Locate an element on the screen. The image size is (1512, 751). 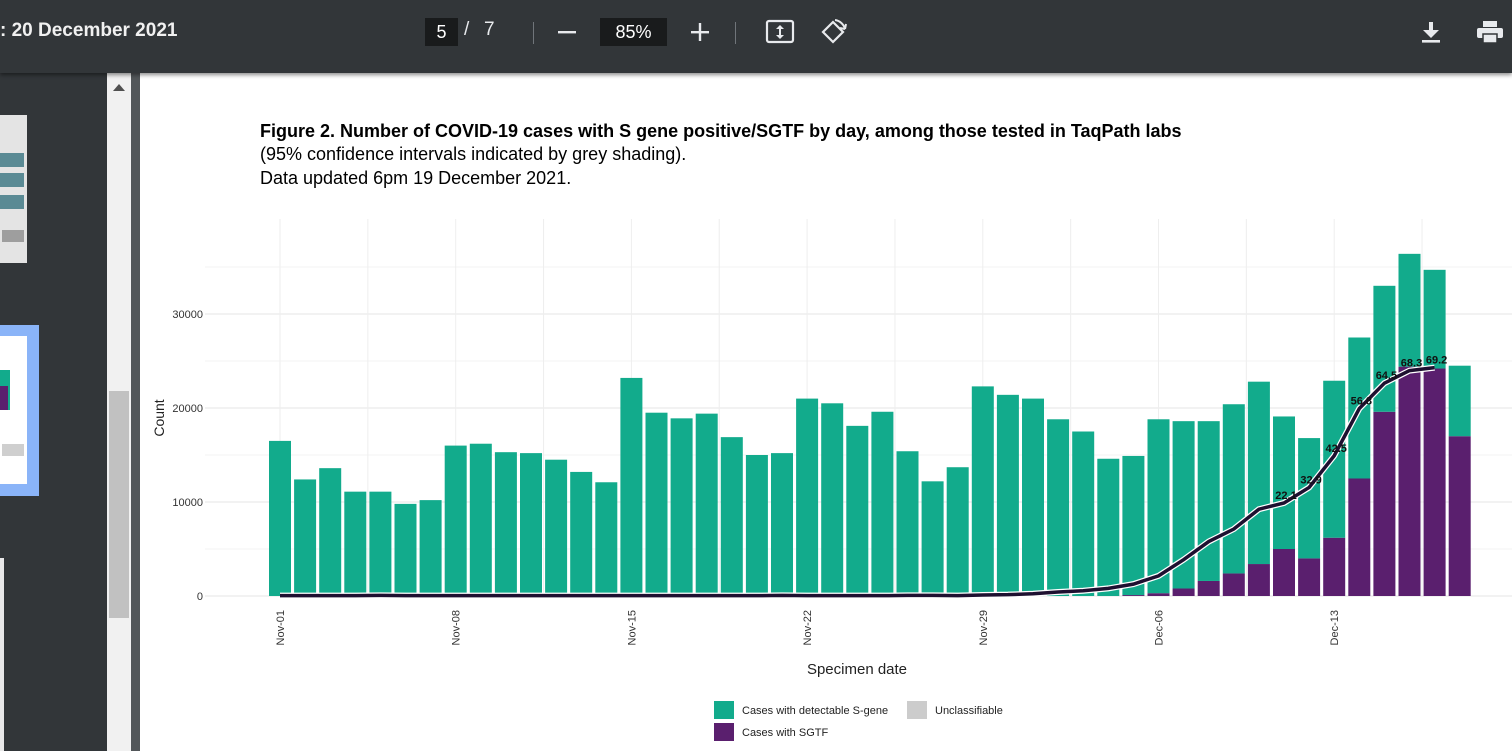
fit-page-icon is located at coordinates (780, 31).